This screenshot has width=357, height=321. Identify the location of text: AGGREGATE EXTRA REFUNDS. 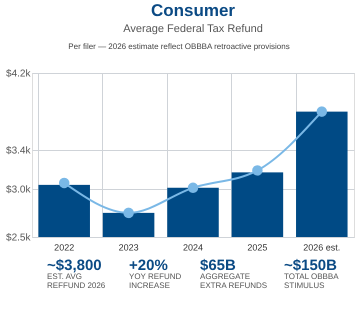
(234, 281).